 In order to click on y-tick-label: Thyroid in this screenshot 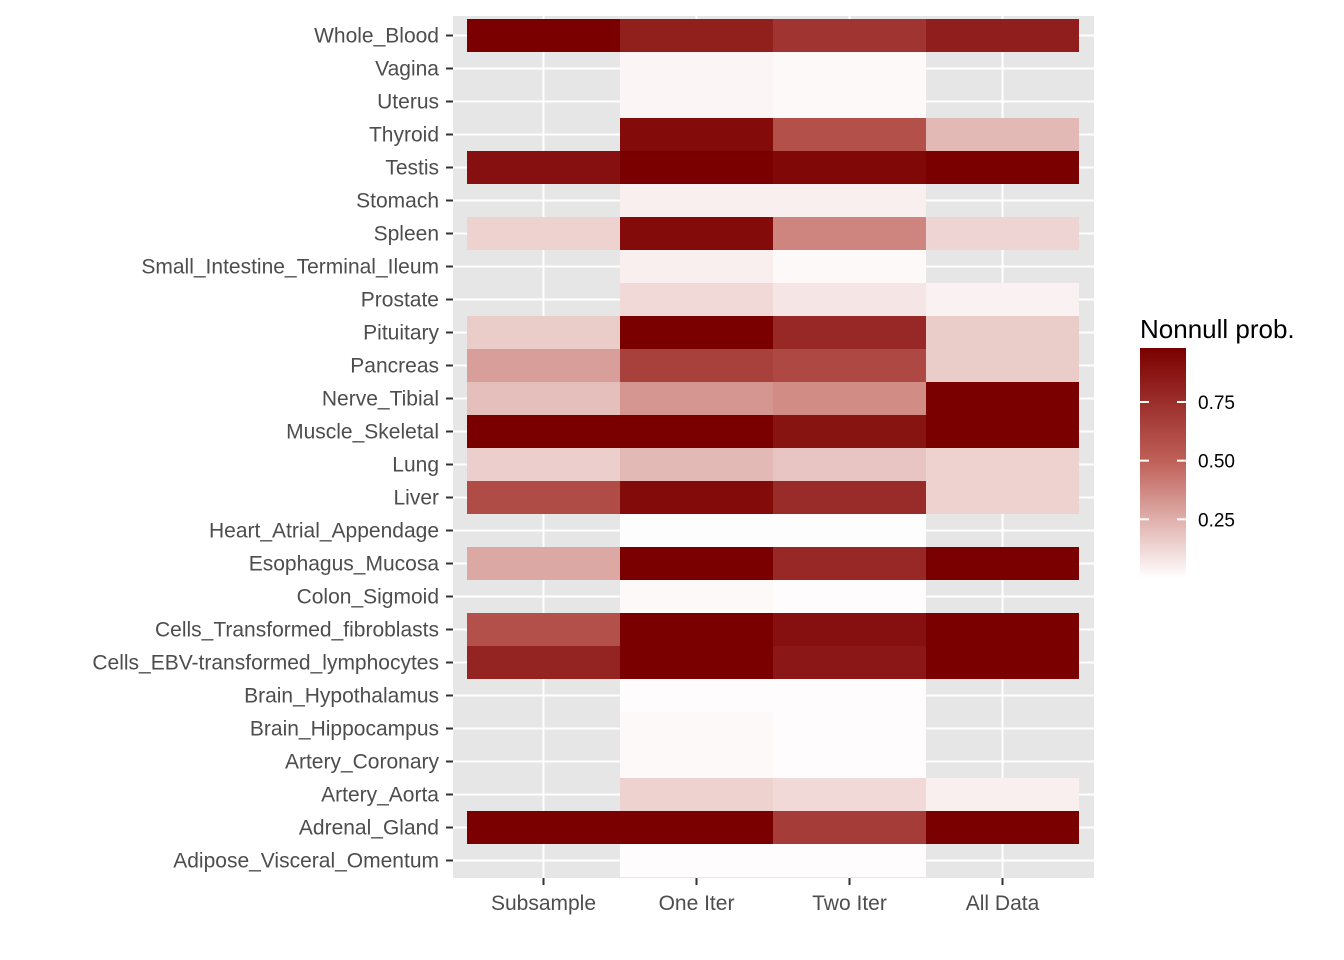, I will do `click(404, 135)`.